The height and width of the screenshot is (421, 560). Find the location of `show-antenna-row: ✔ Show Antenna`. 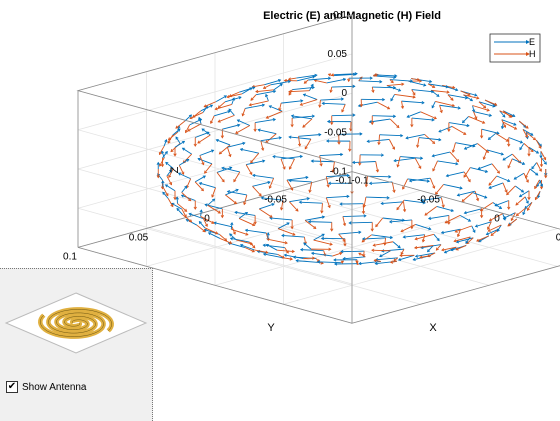

show-antenna-row: ✔ Show Antenna is located at coordinates (46, 387).